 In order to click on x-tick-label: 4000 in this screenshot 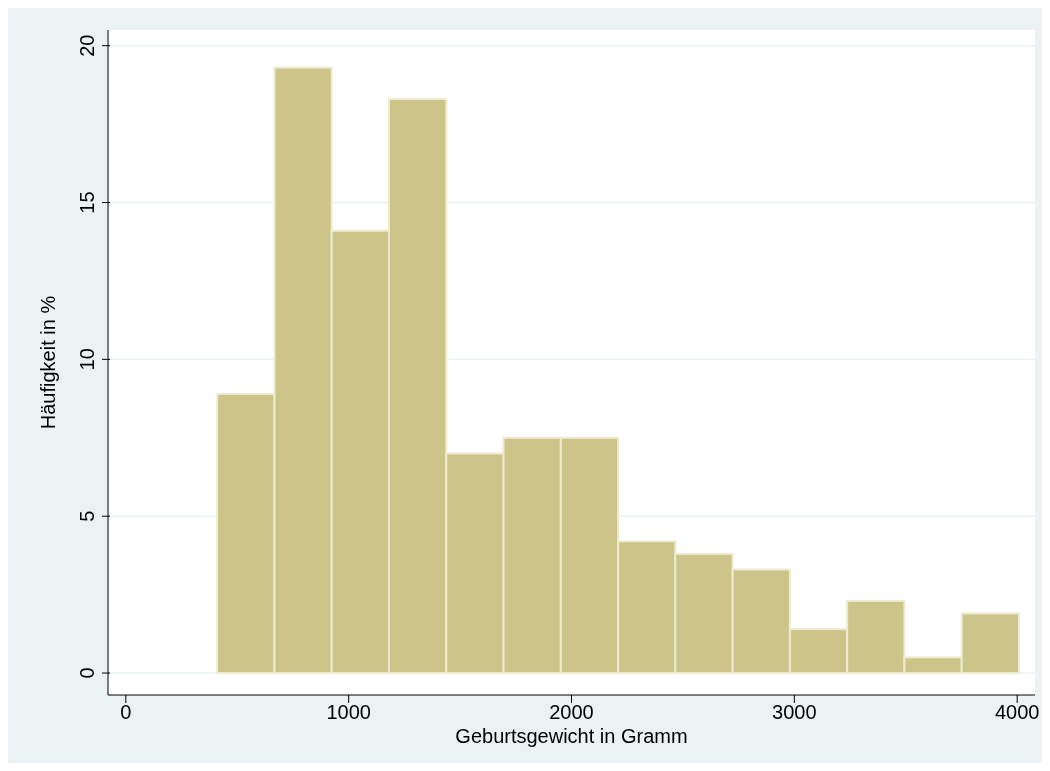, I will do `click(1017, 712)`.